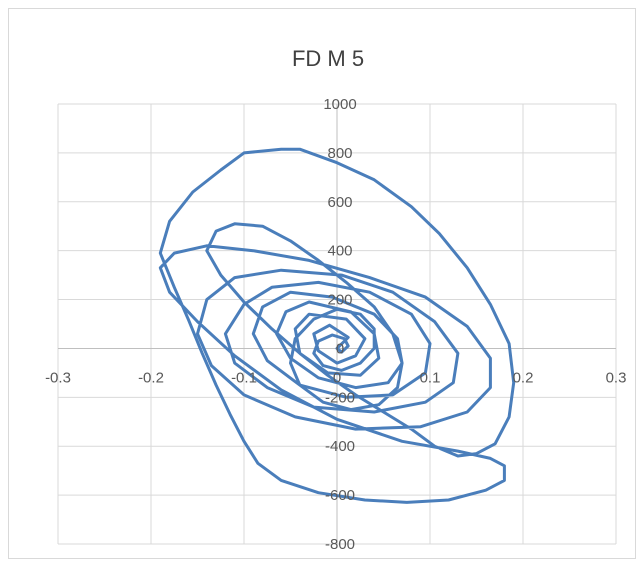  What do you see at coordinates (340, 446) in the screenshot?
I see `y-tick-label: -400` at bounding box center [340, 446].